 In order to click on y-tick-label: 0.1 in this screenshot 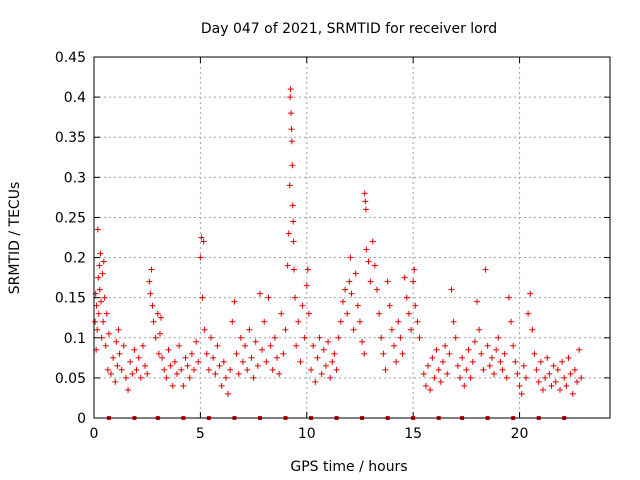, I will do `click(75, 339)`.